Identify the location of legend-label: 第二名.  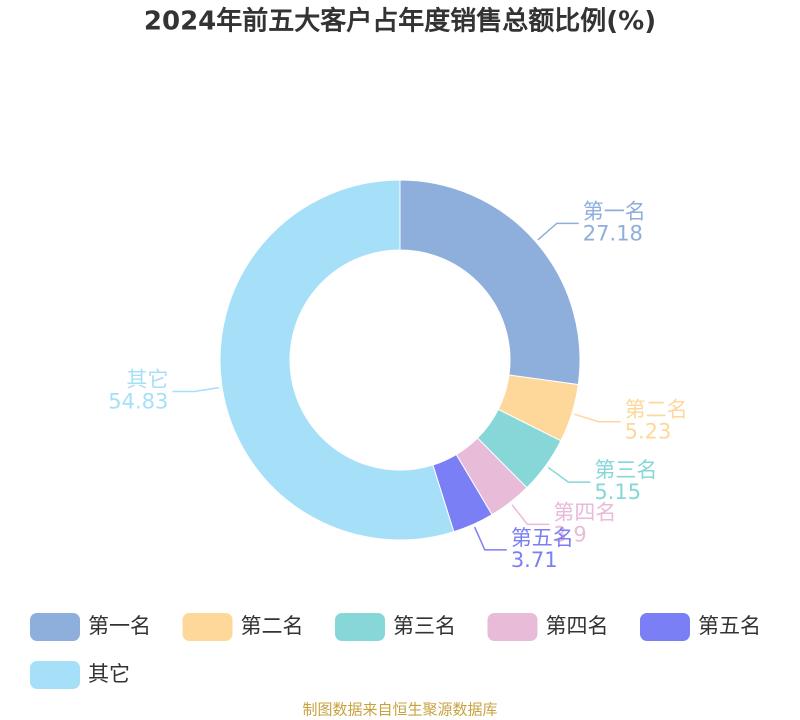
(272, 626).